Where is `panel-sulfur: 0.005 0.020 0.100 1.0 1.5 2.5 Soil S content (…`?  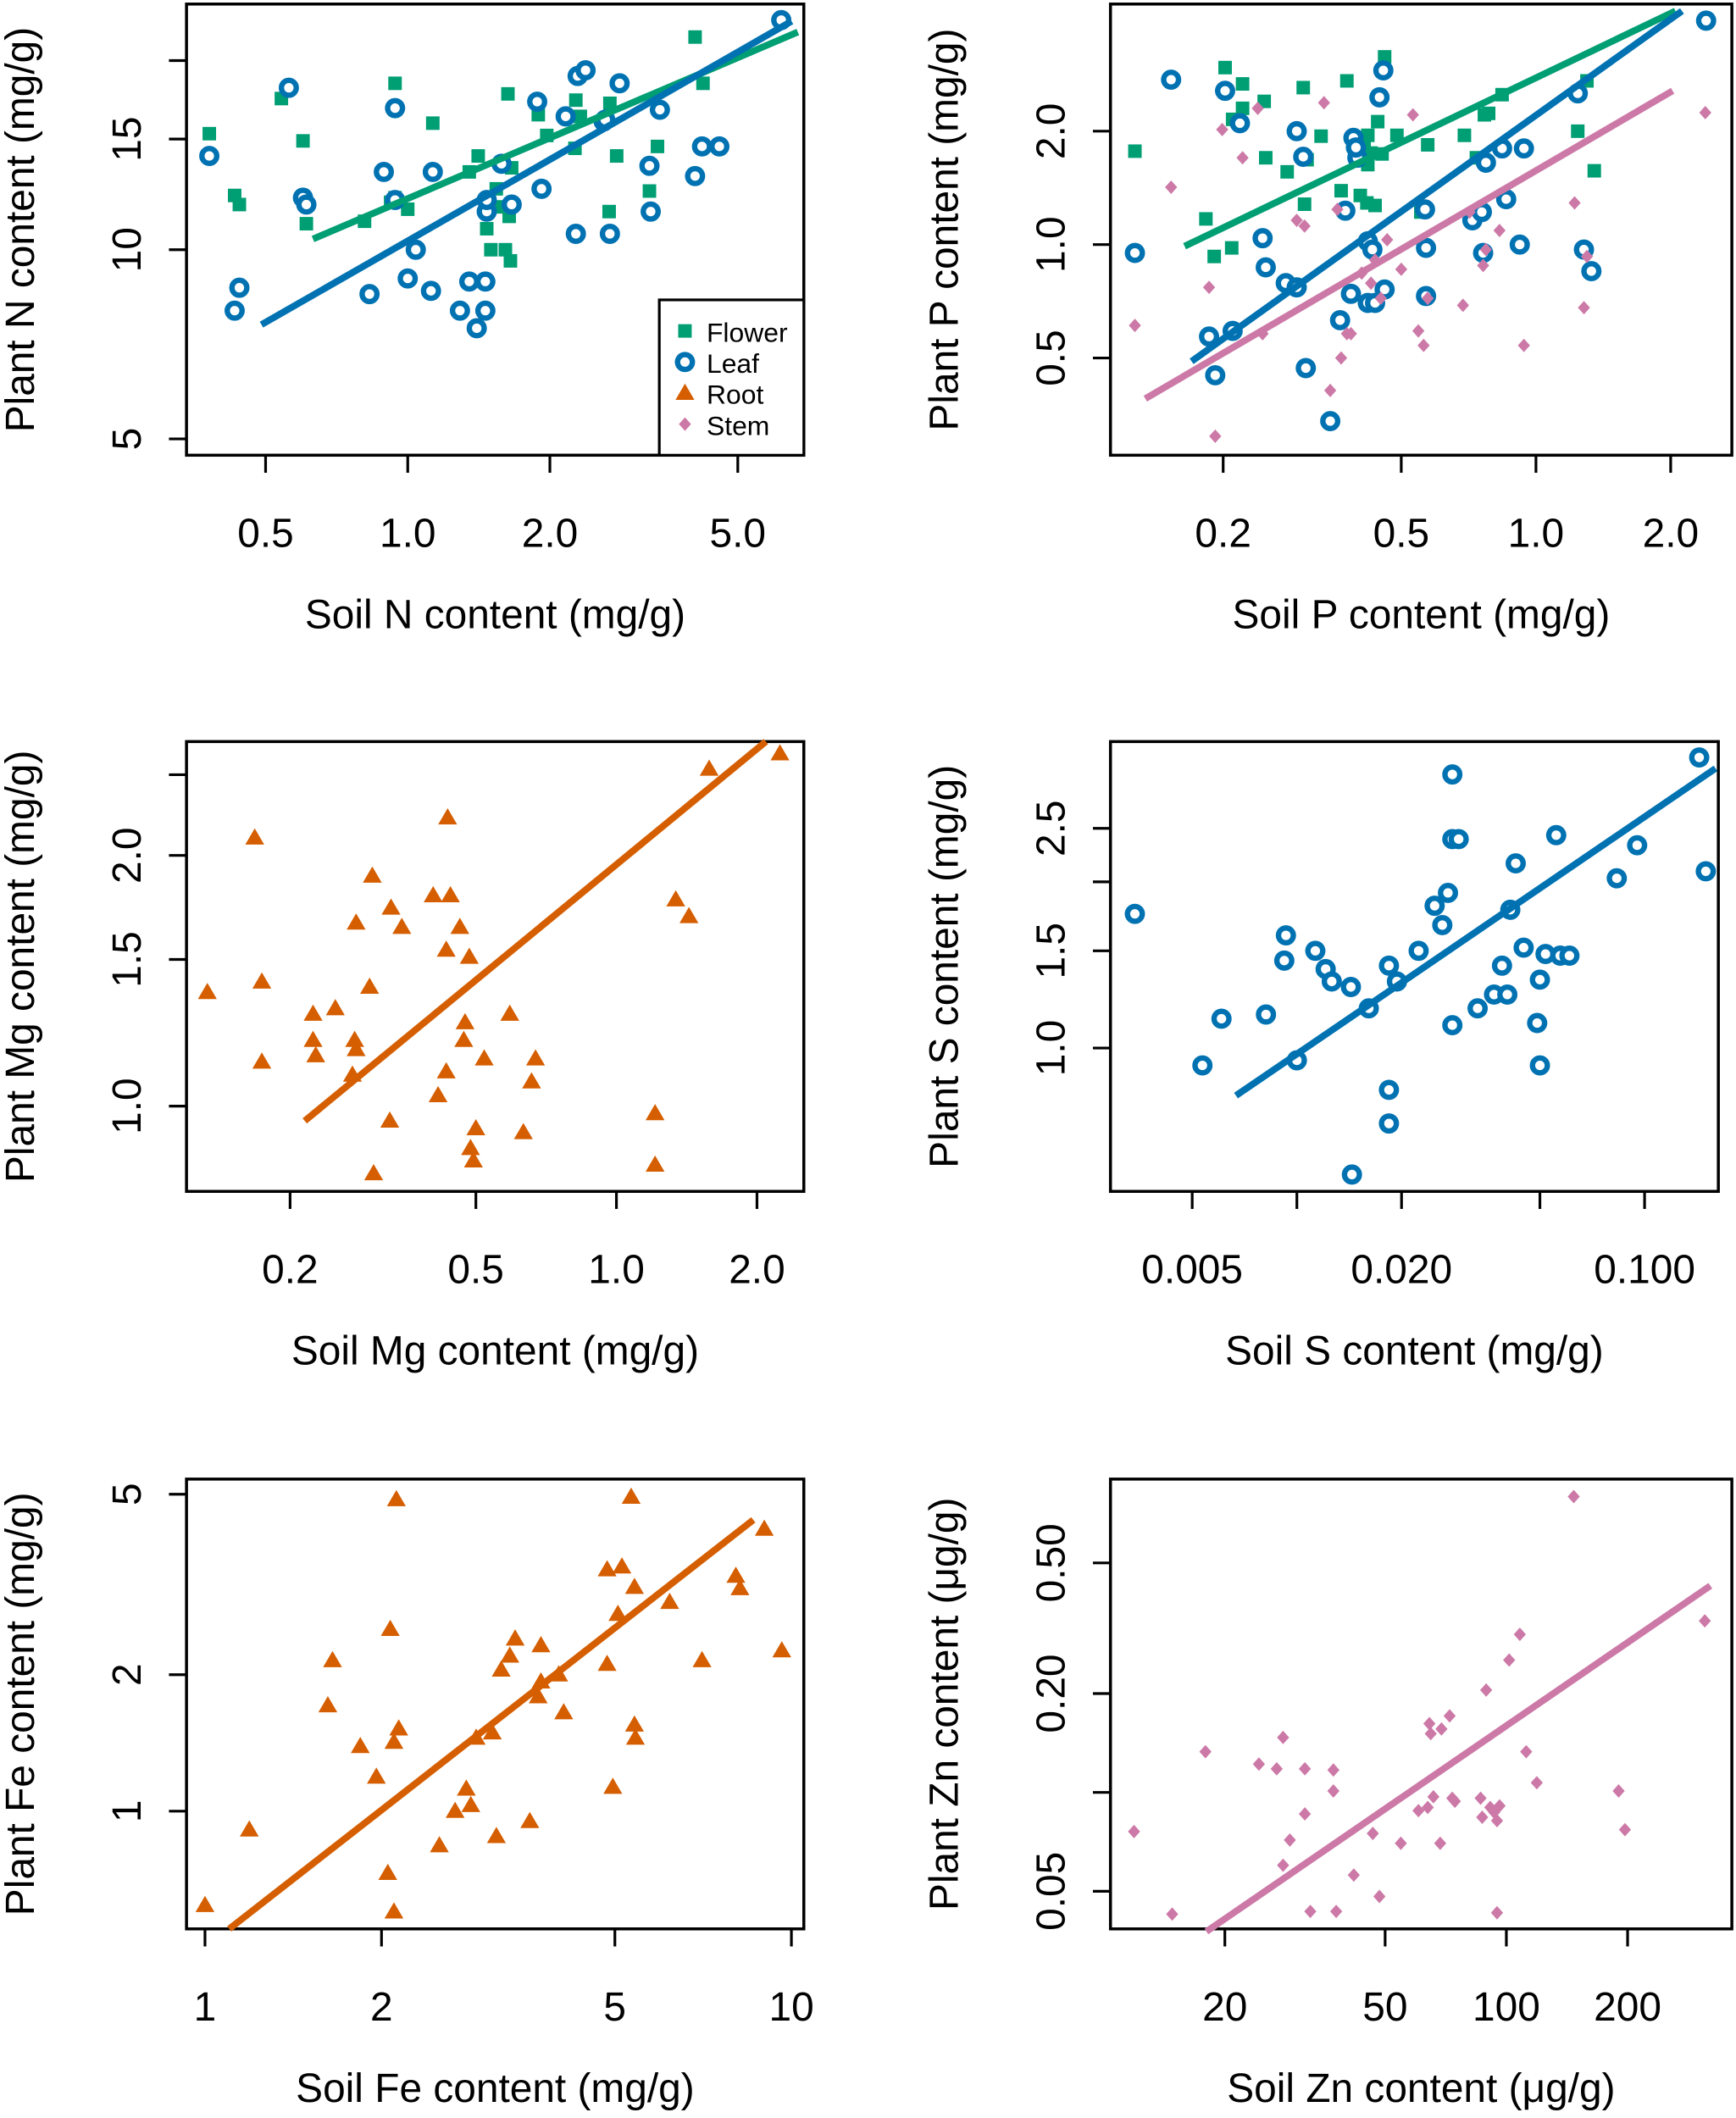
panel-sulfur: 0.005 0.020 0.100 1.0 1.5 2.5 Soil S content (… is located at coordinates (1321, 1056).